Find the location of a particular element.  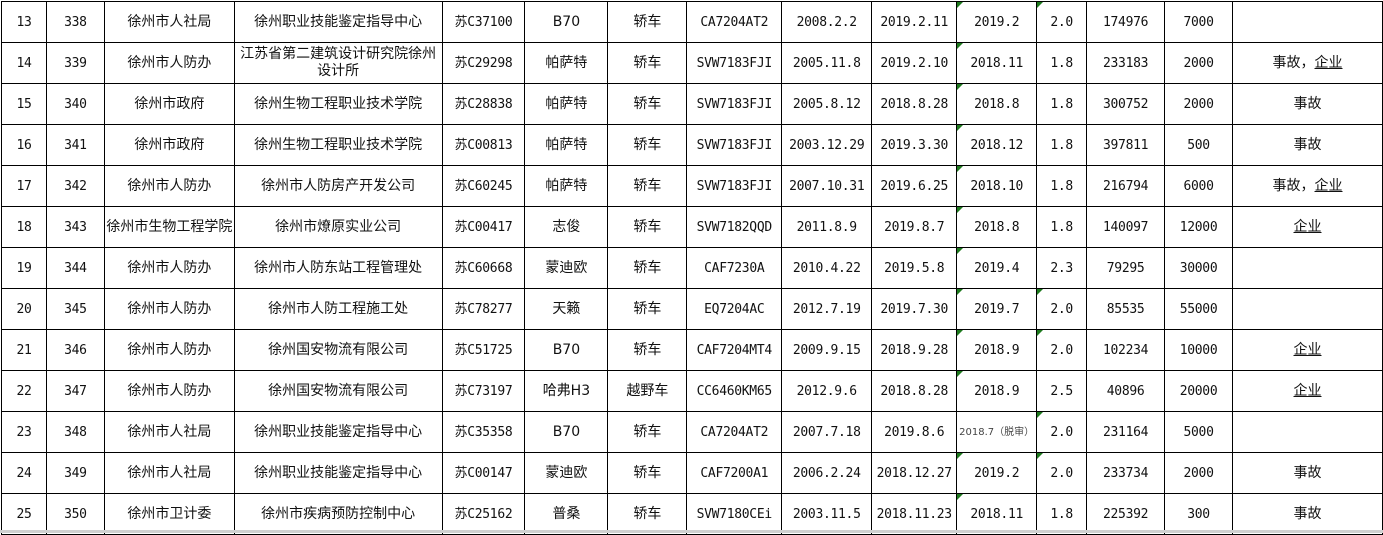

cell-mileage: 174976 is located at coordinates (1126, 22).